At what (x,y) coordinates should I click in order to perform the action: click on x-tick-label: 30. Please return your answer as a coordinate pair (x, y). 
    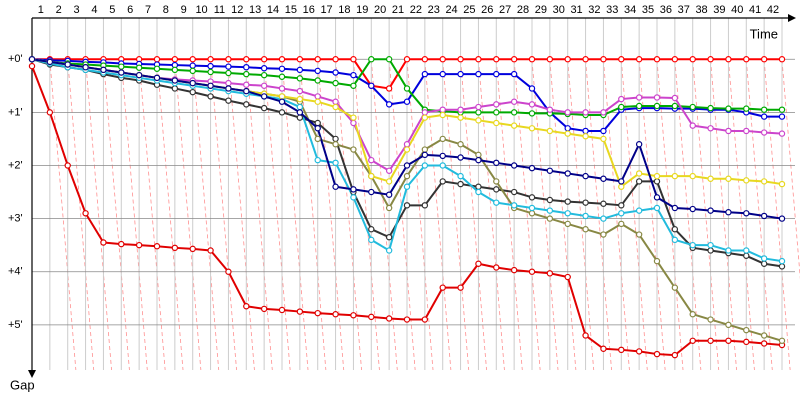
    Looking at the image, I should click on (559, 10).